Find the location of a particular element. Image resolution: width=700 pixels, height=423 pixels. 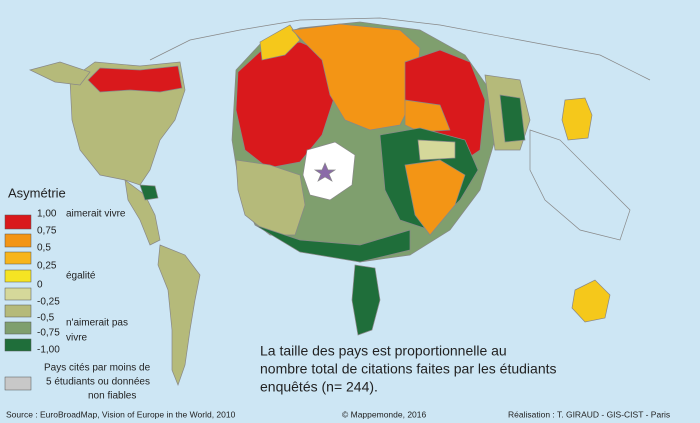

legend-swatches is located at coordinates (18, 302).